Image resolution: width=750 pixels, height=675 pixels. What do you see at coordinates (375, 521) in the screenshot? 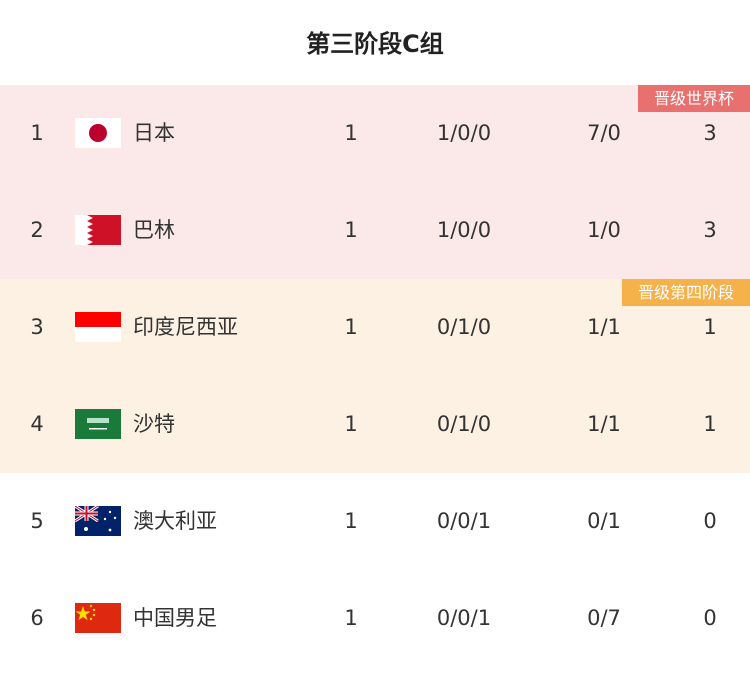
I see `table-row: 5 澳大利亚 1 0/0/1 0/1 0` at bounding box center [375, 521].